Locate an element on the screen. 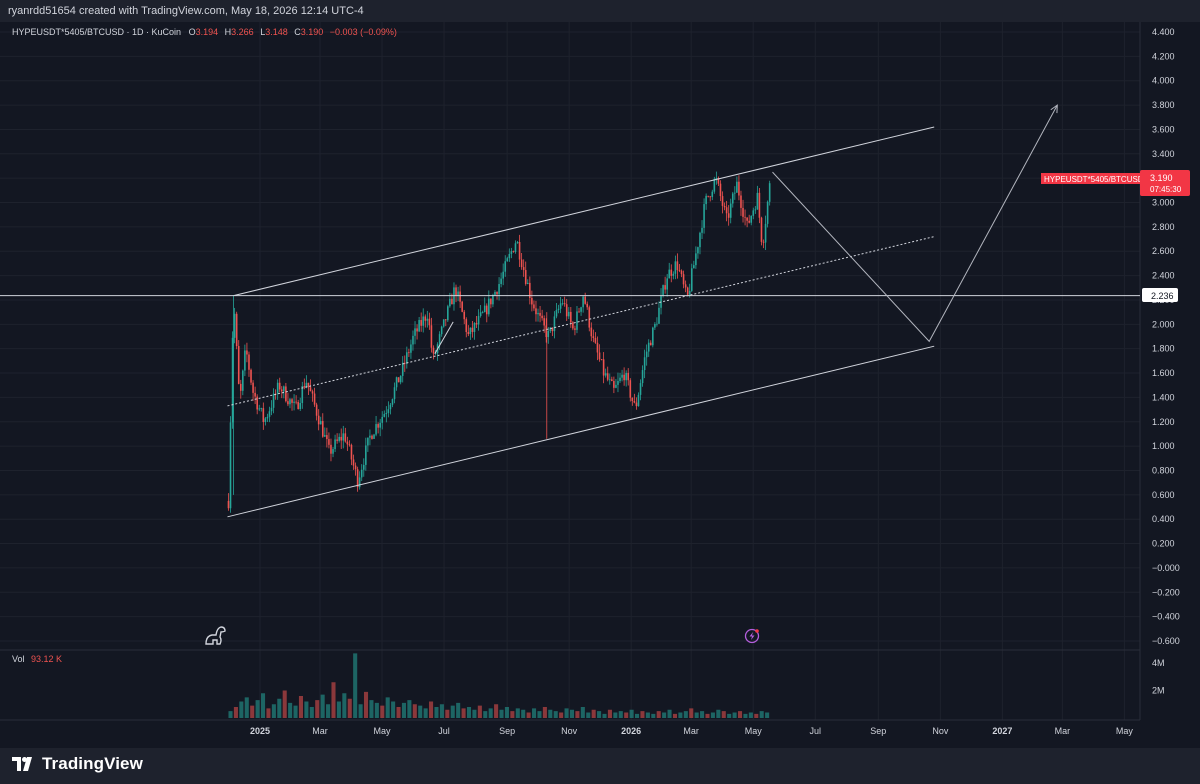 The width and height of the screenshot is (1200, 784). price-tag-countdown: 07:45:30 is located at coordinates (1166, 189).